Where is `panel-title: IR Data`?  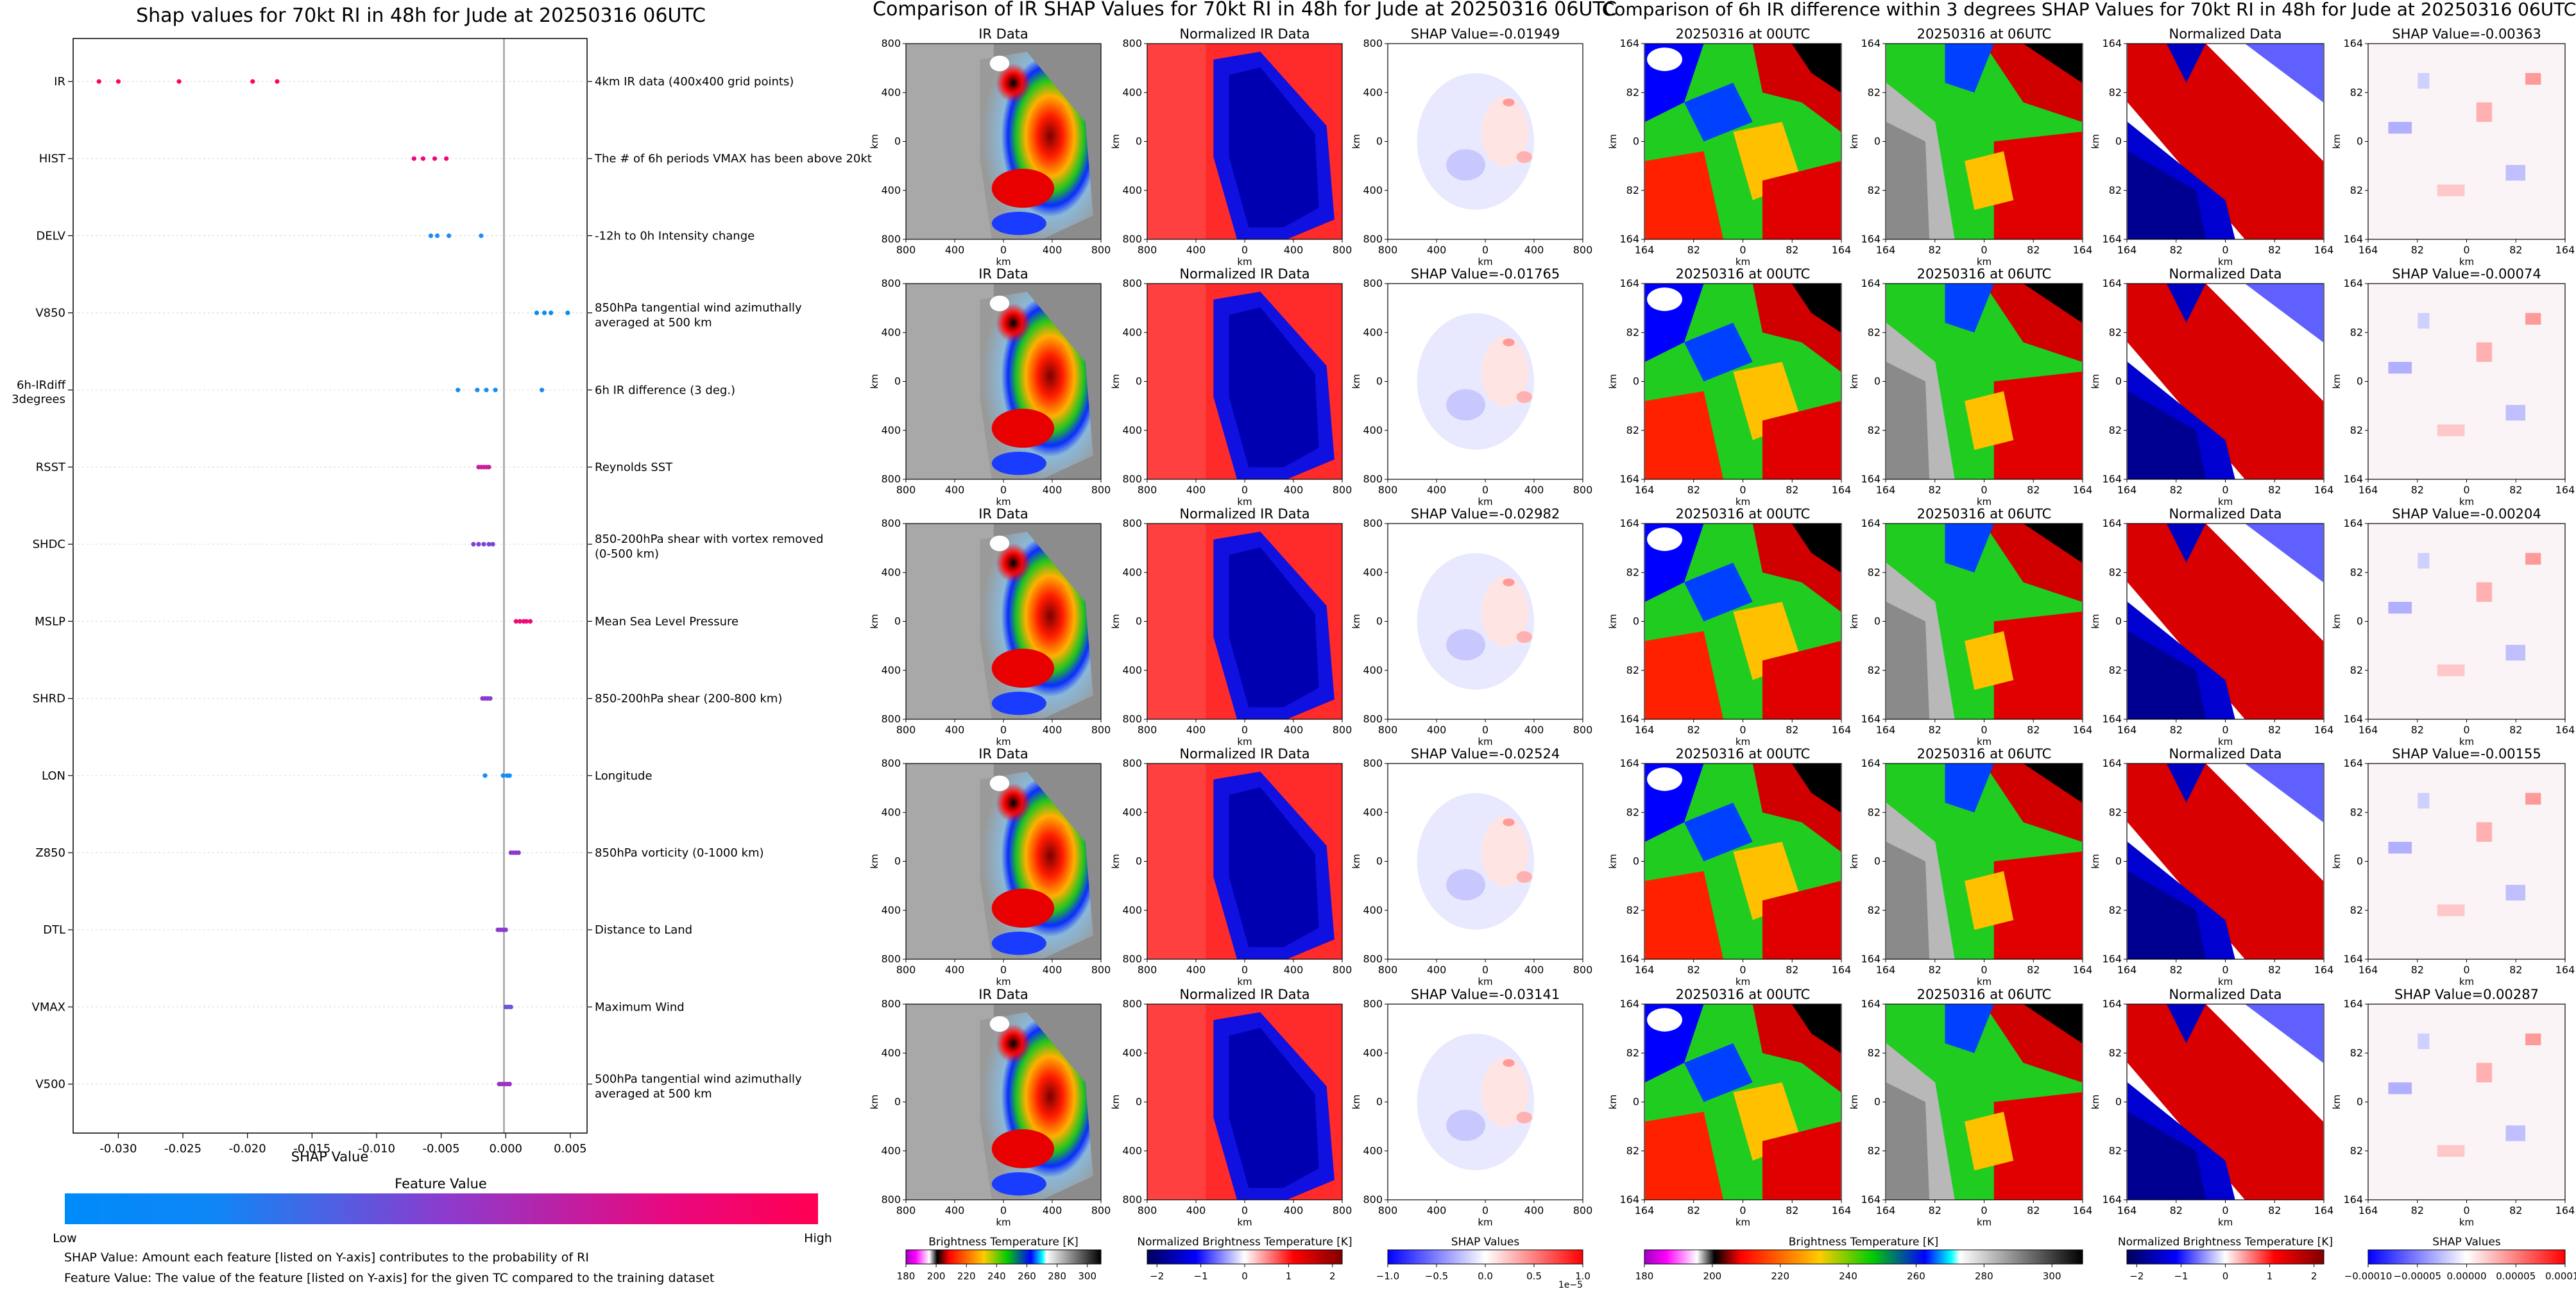 panel-title: IR Data is located at coordinates (1003, 754).